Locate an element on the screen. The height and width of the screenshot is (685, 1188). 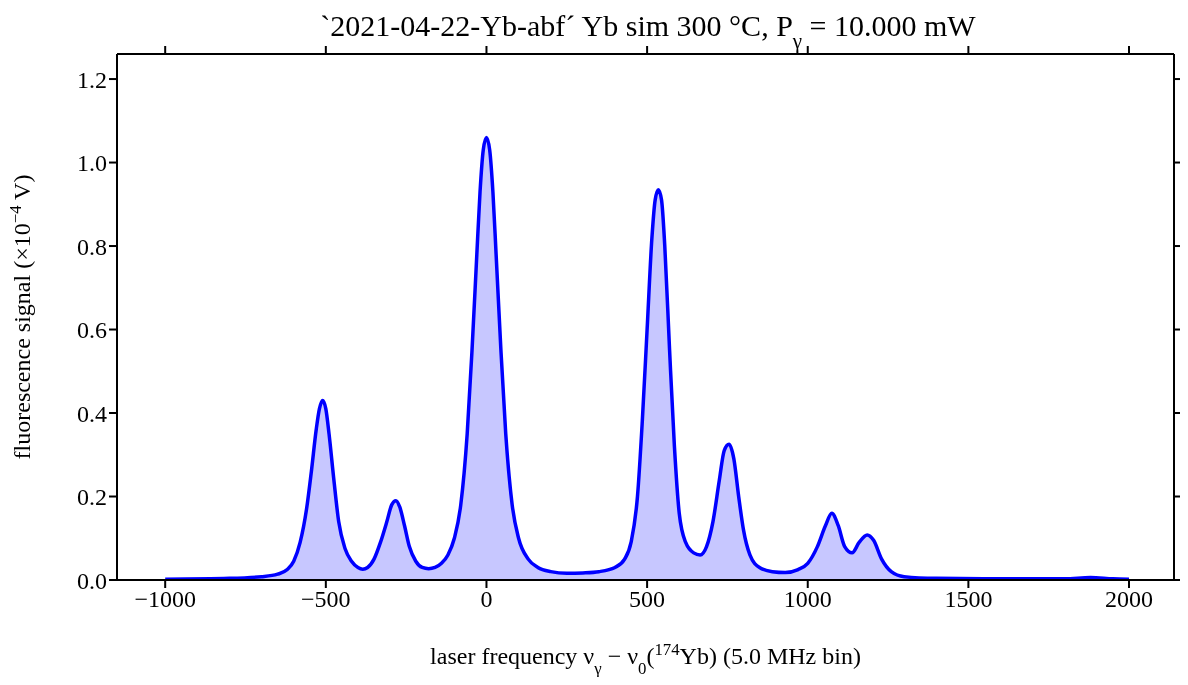
x-tick-label: −1000 is located at coordinates (165, 599).